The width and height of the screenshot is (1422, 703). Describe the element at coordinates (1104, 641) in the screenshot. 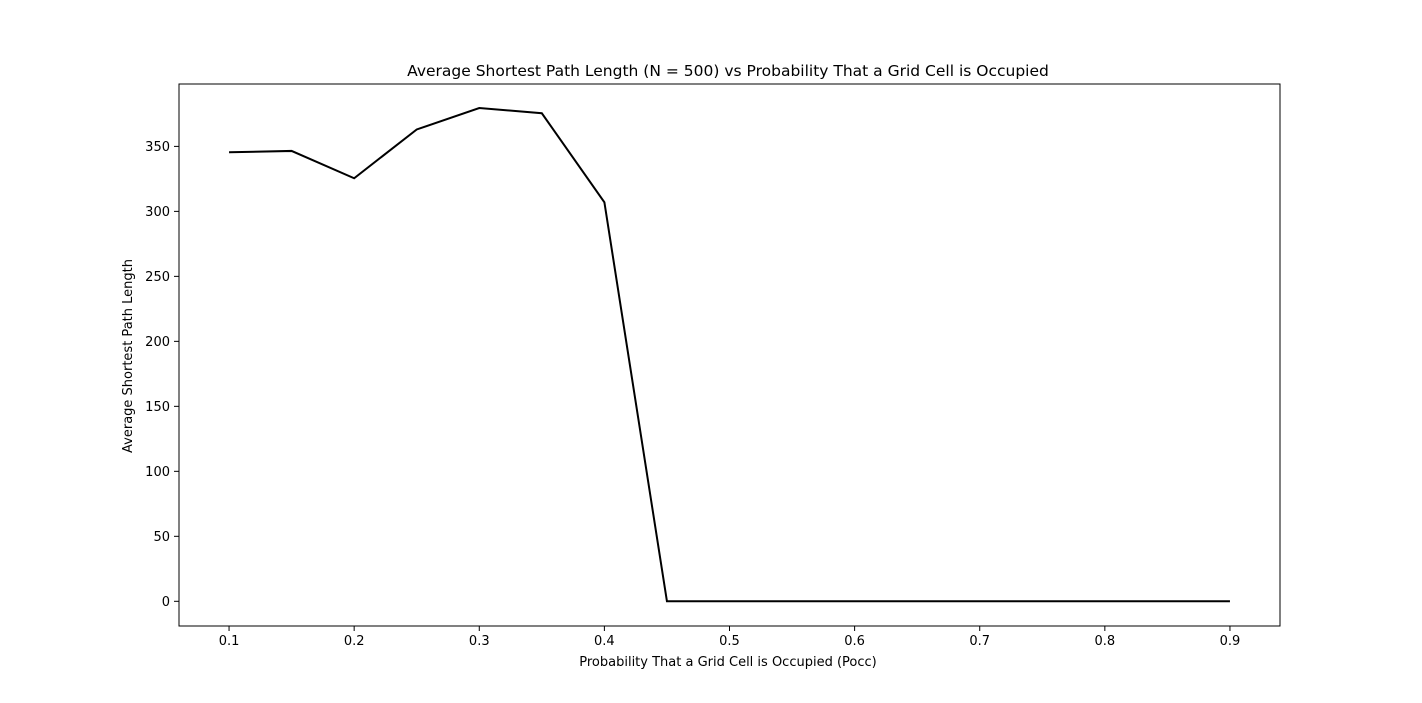

I see `x-tick-label: 0.8` at that location.